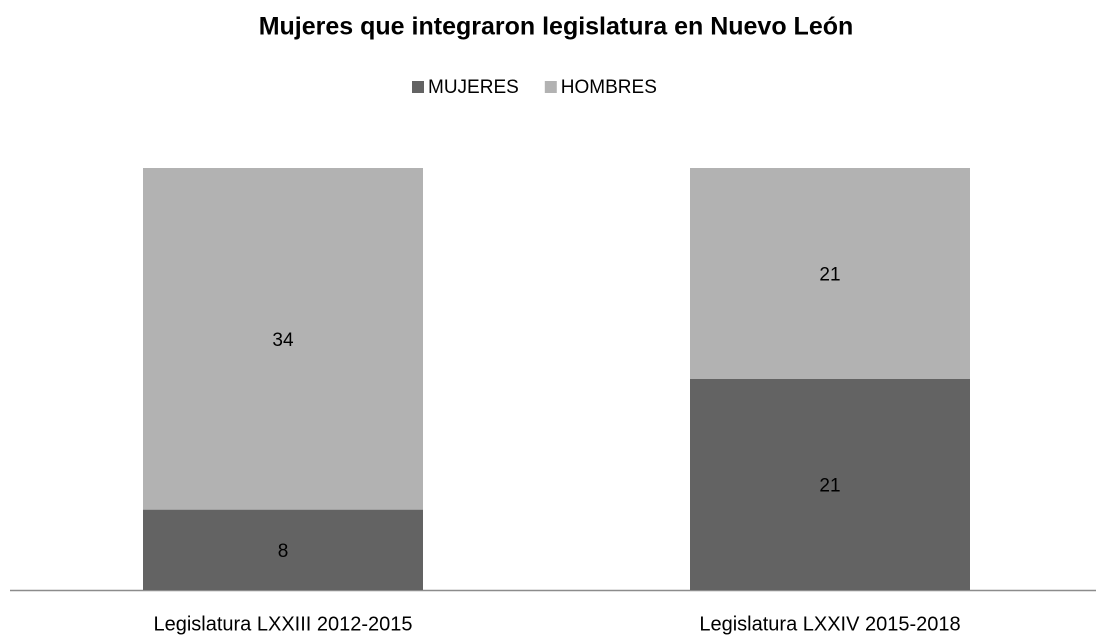  I want to click on data-label: 34, so click(283, 340).